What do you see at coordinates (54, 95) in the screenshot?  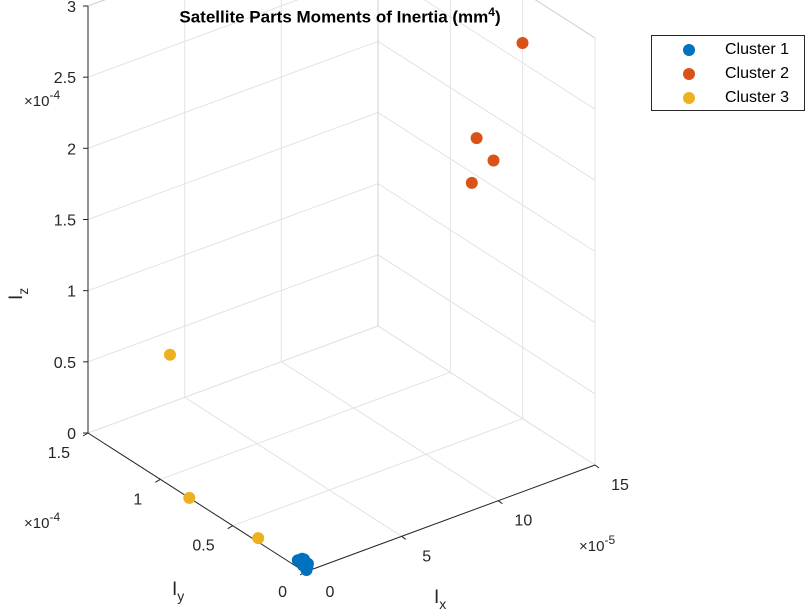 I see `z-exponent-label-power: -4` at bounding box center [54, 95].